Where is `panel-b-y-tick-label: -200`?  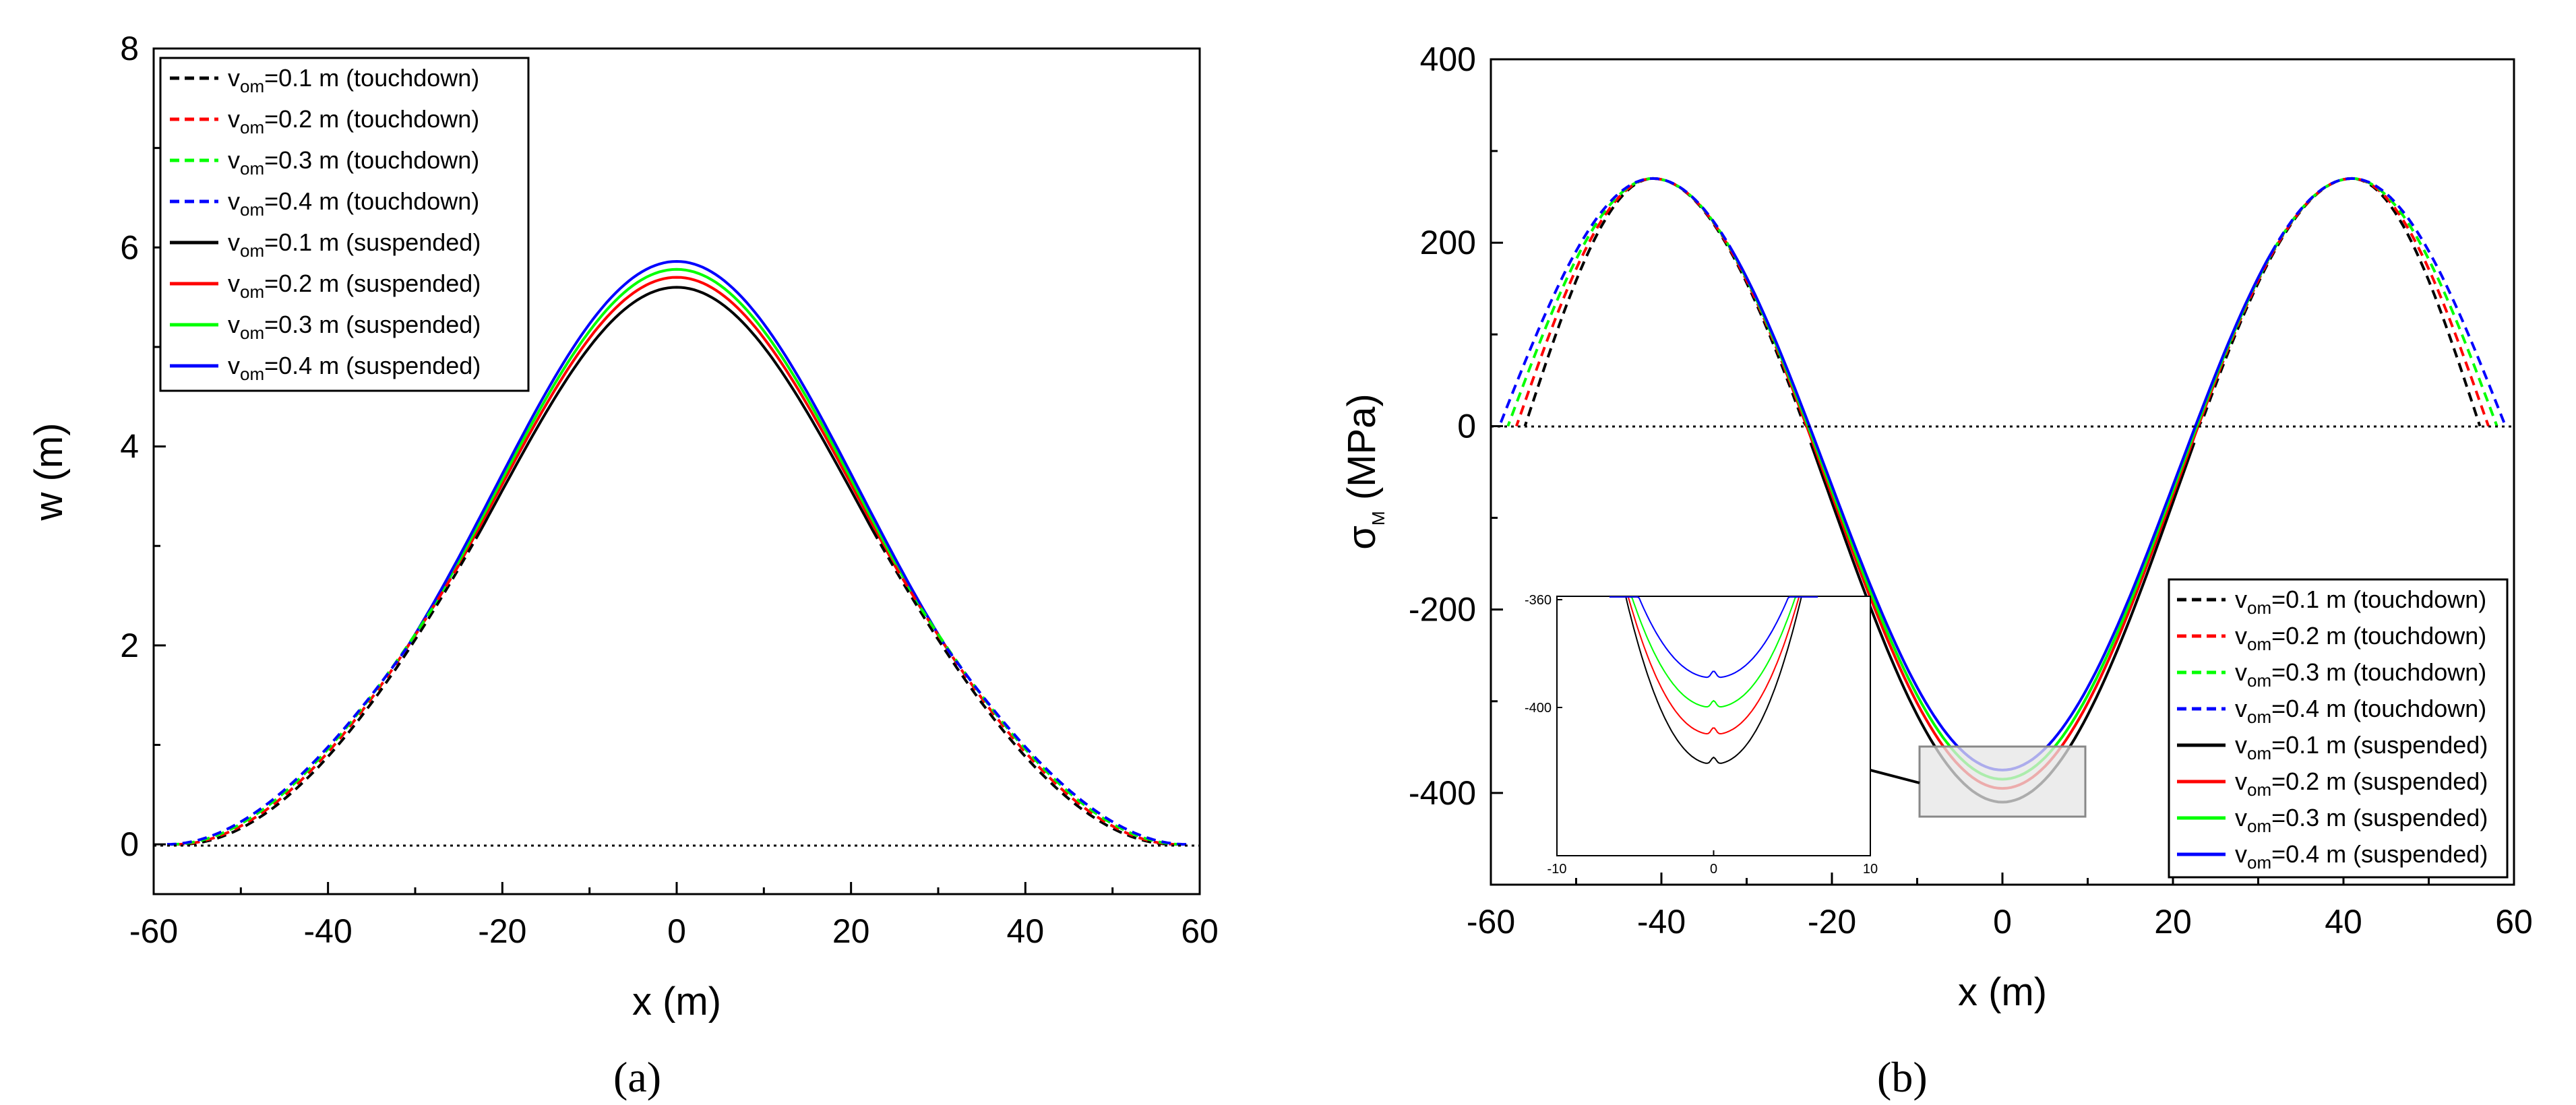 panel-b-y-tick-label: -200 is located at coordinates (1442, 610).